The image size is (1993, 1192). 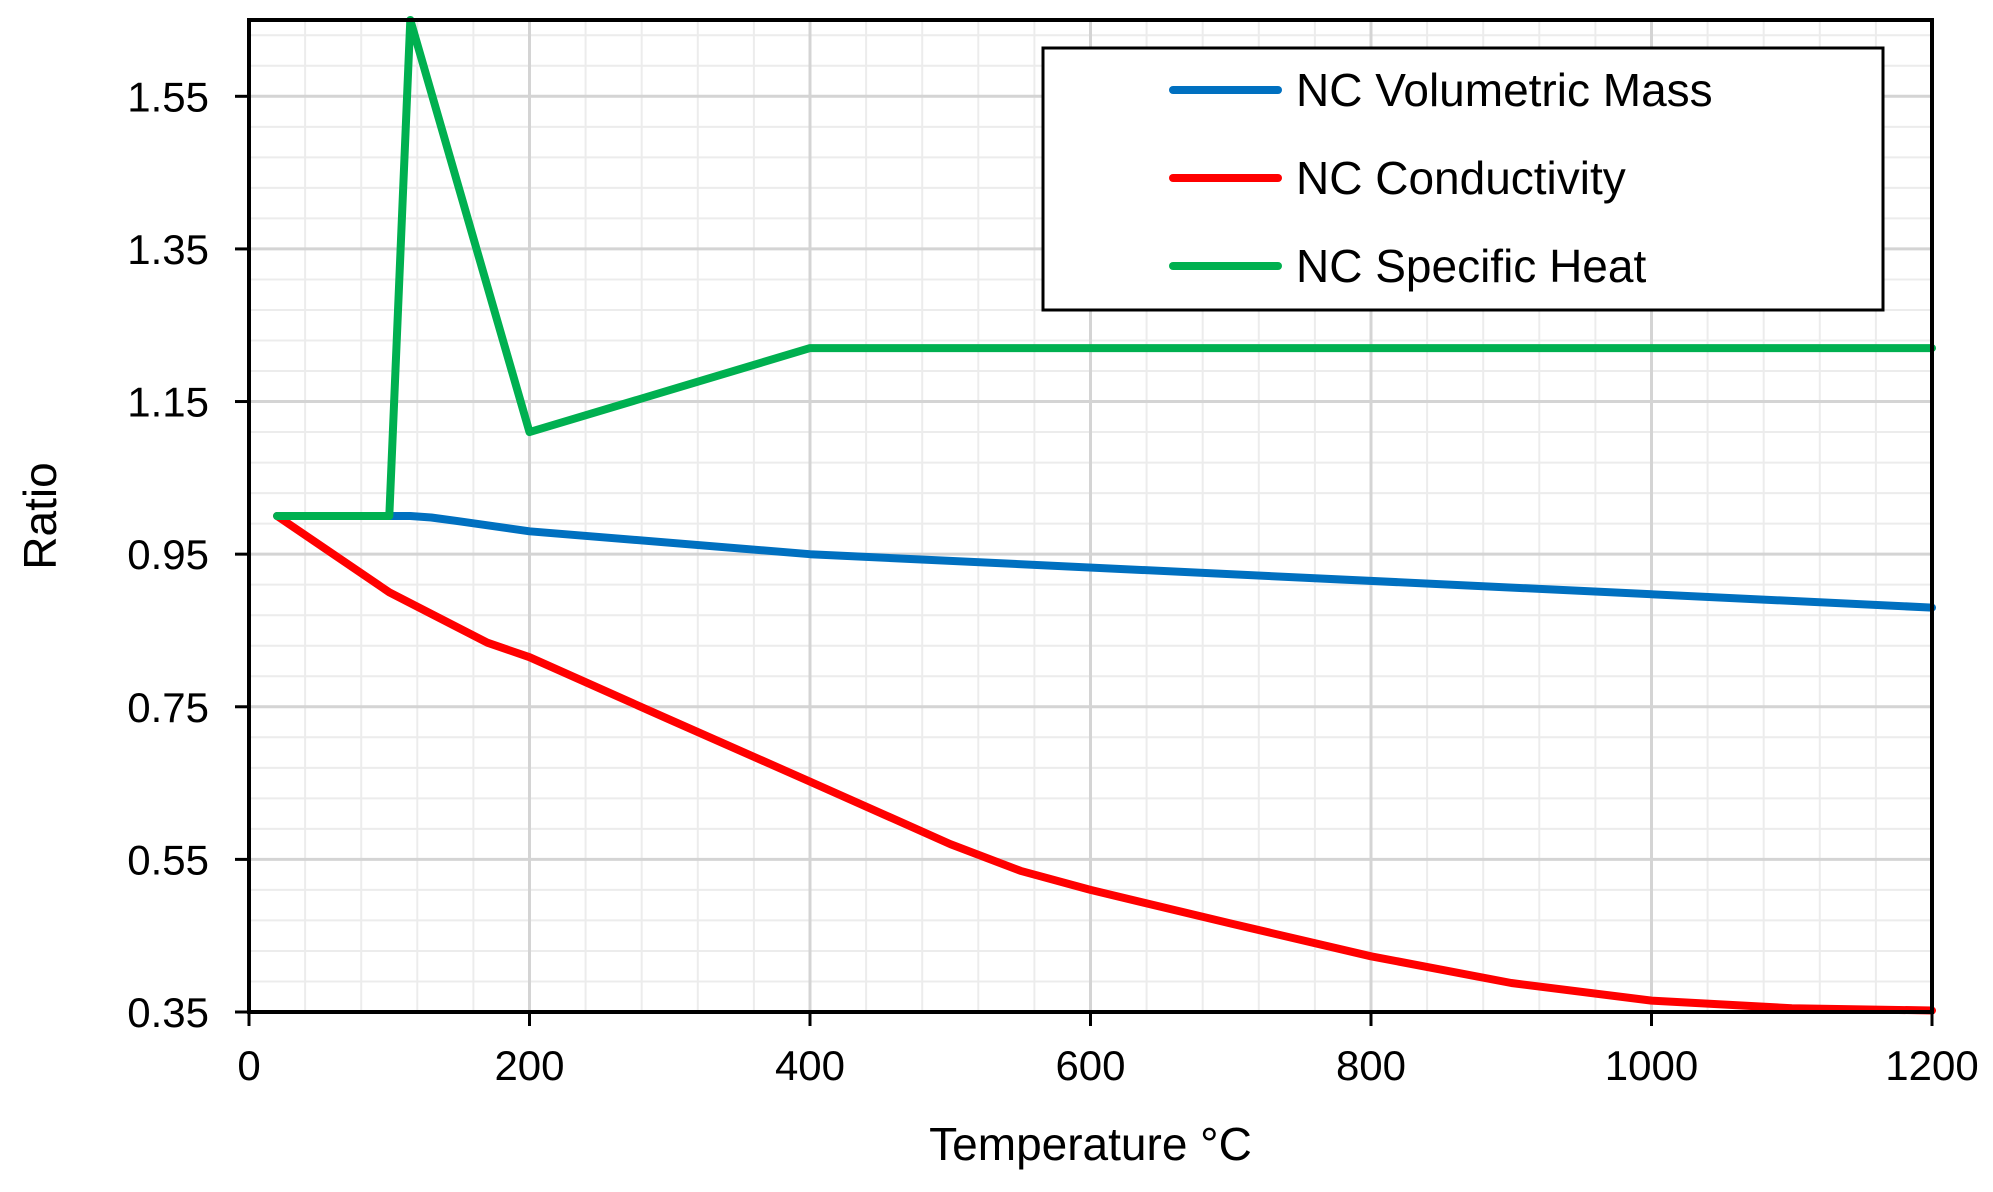 What do you see at coordinates (1090, 1144) in the screenshot?
I see `x-axis-title: Temperature °C` at bounding box center [1090, 1144].